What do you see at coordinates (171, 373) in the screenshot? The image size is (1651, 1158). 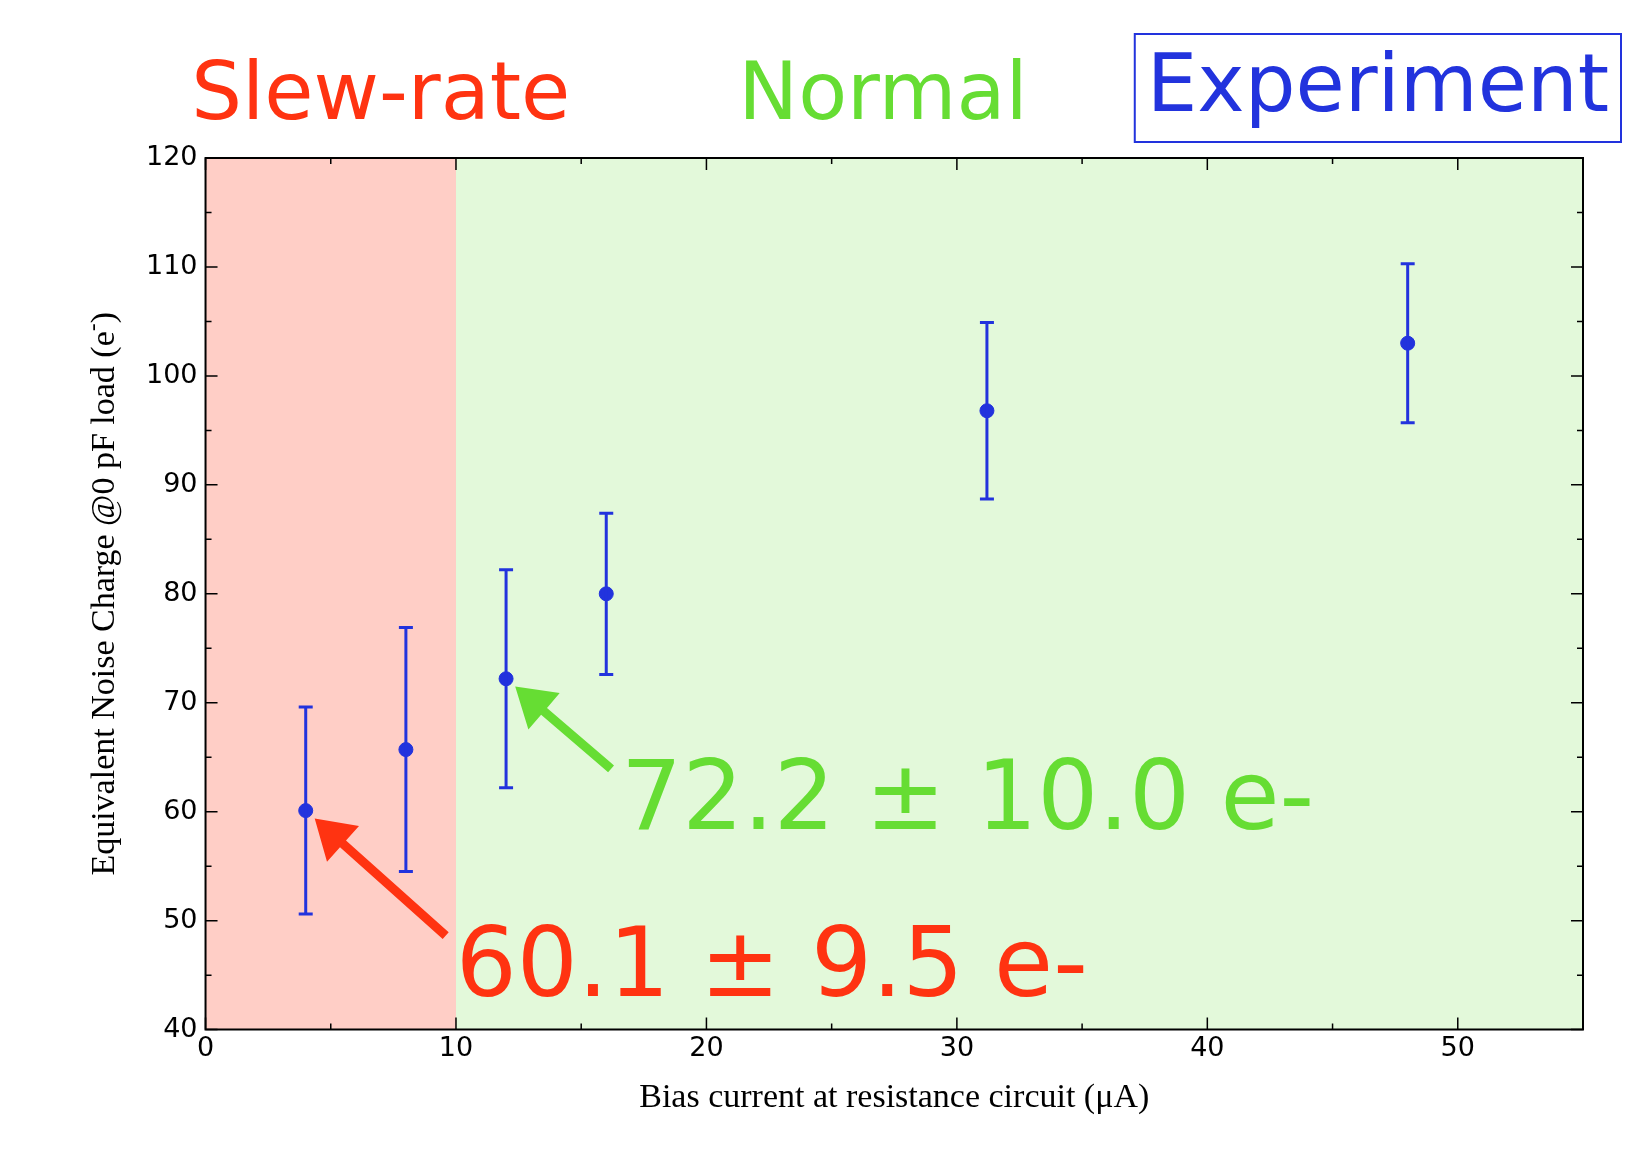 I see `y-tick-label: 100` at bounding box center [171, 373].